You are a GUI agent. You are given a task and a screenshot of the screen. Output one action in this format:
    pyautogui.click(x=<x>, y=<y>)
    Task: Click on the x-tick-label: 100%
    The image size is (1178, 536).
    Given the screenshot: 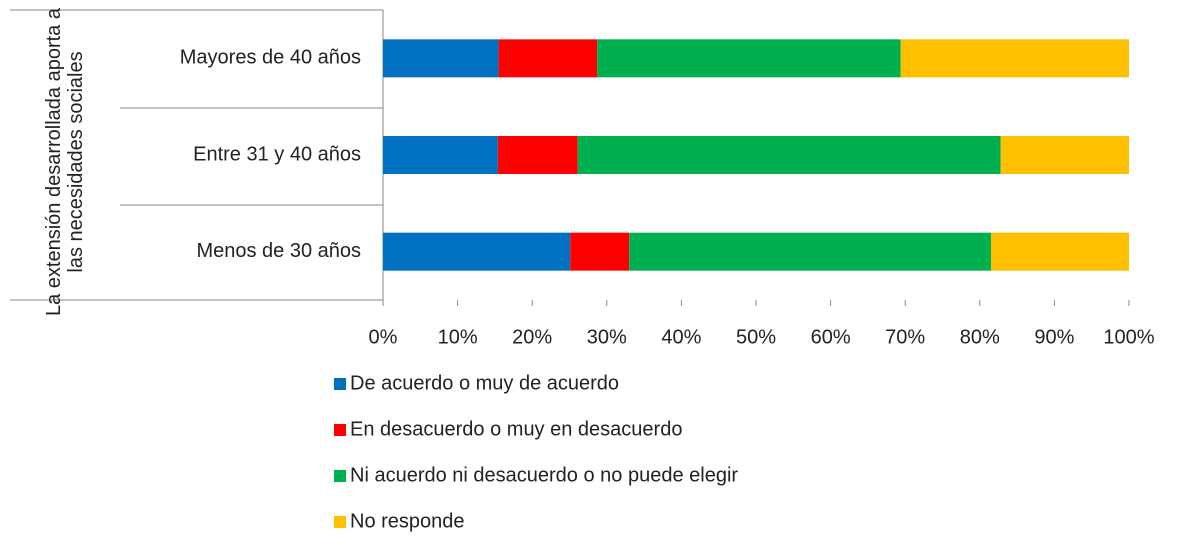 What is the action you would take?
    pyautogui.click(x=1128, y=337)
    